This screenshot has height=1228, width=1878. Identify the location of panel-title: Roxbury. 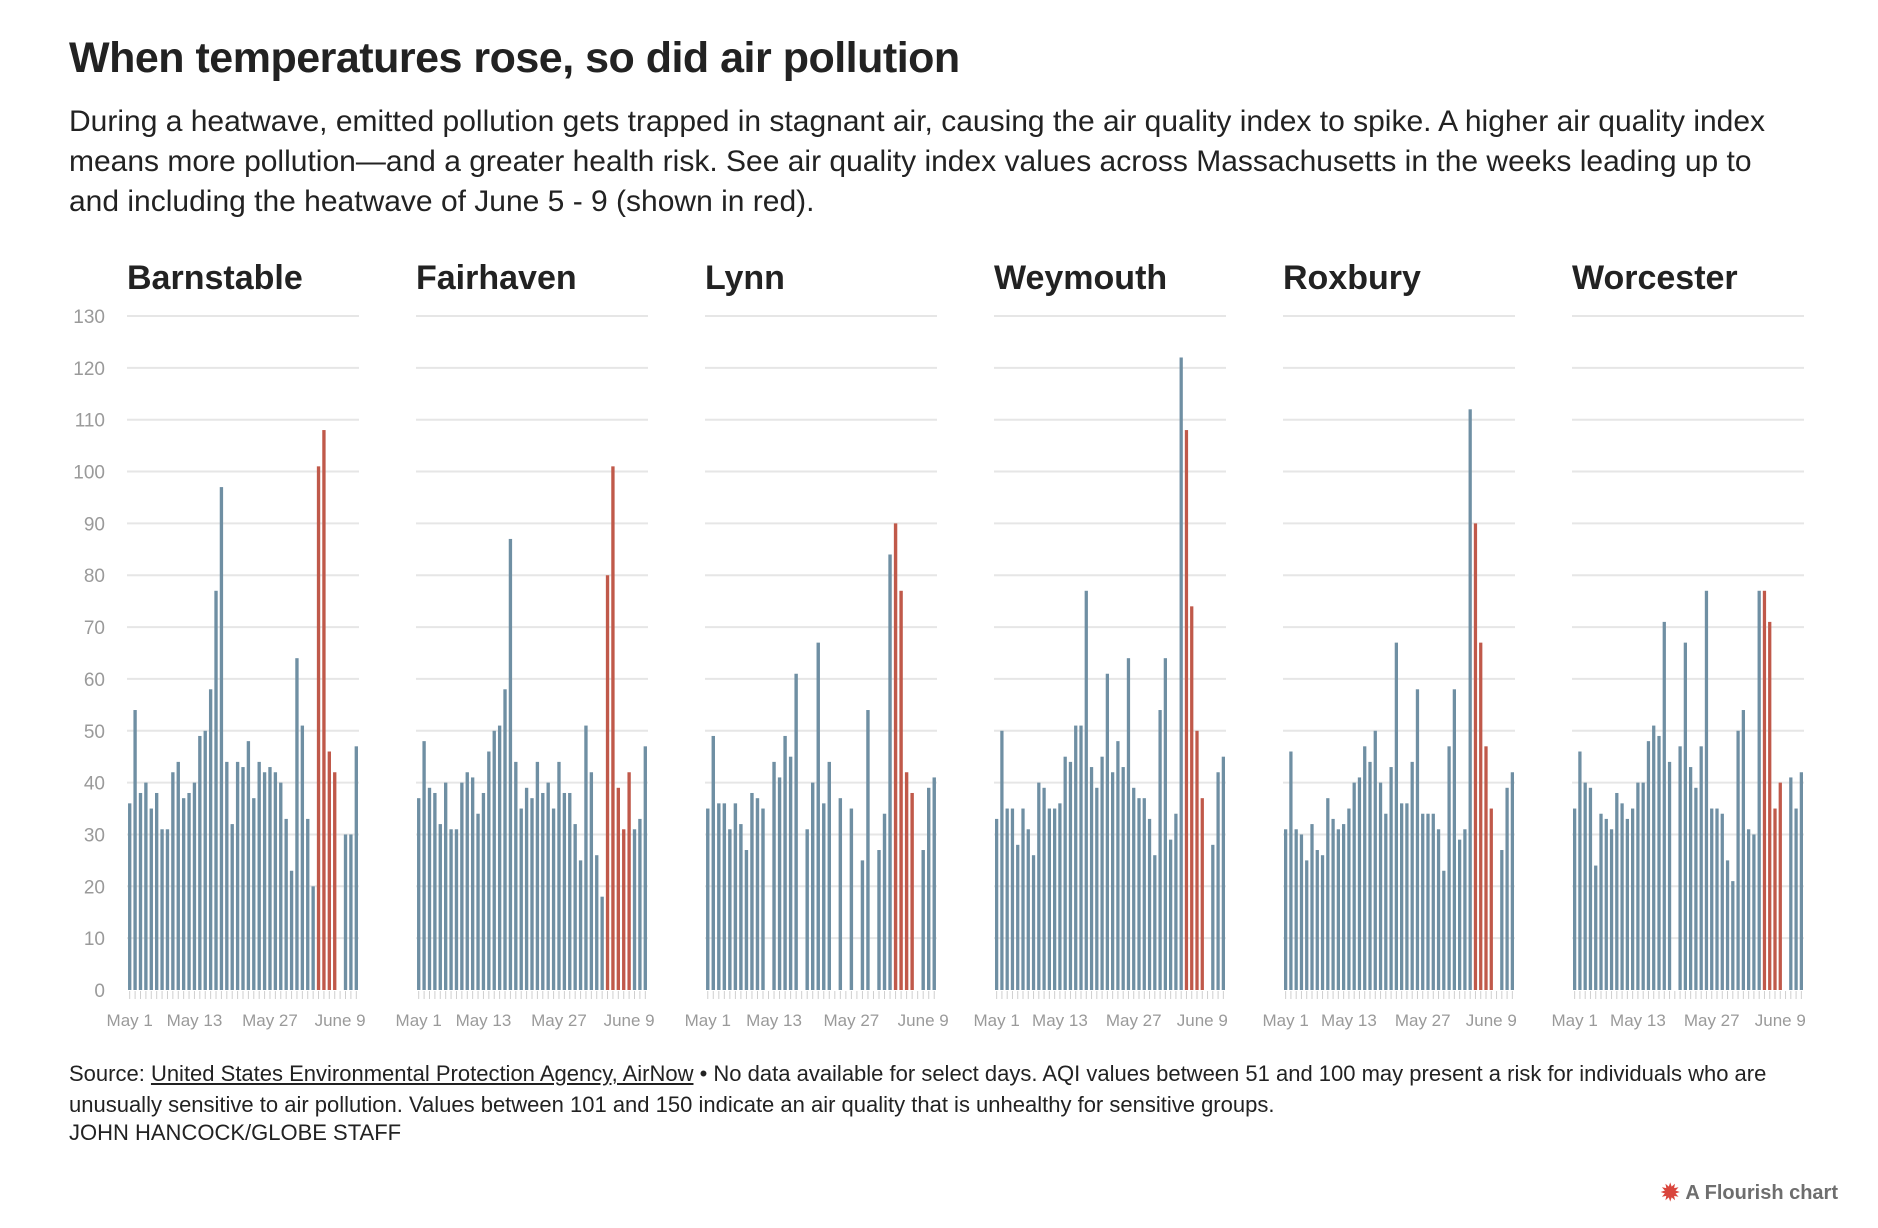
(1352, 278).